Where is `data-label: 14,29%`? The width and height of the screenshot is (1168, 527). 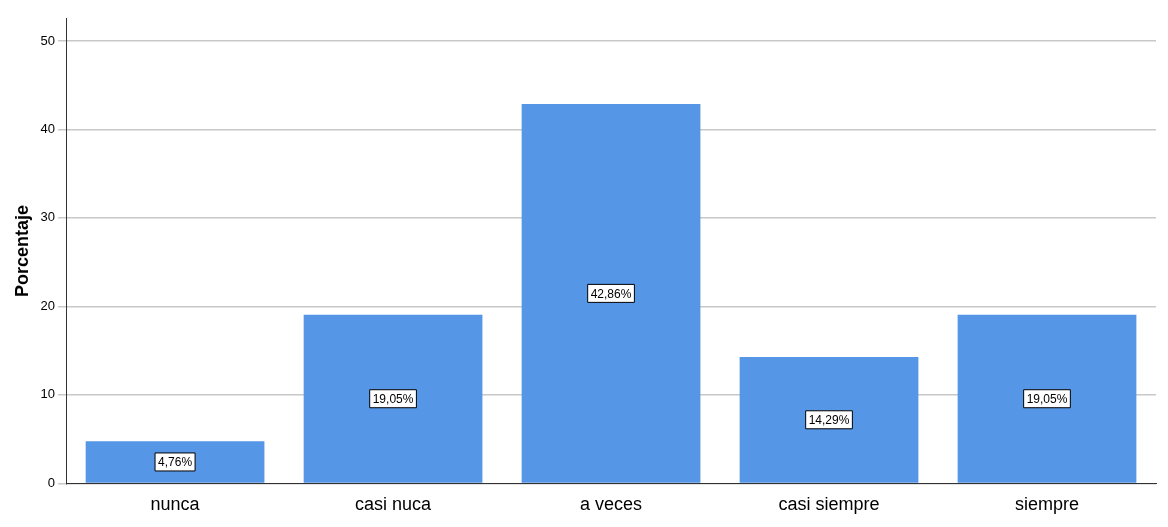 data-label: 14,29% is located at coordinates (829, 420).